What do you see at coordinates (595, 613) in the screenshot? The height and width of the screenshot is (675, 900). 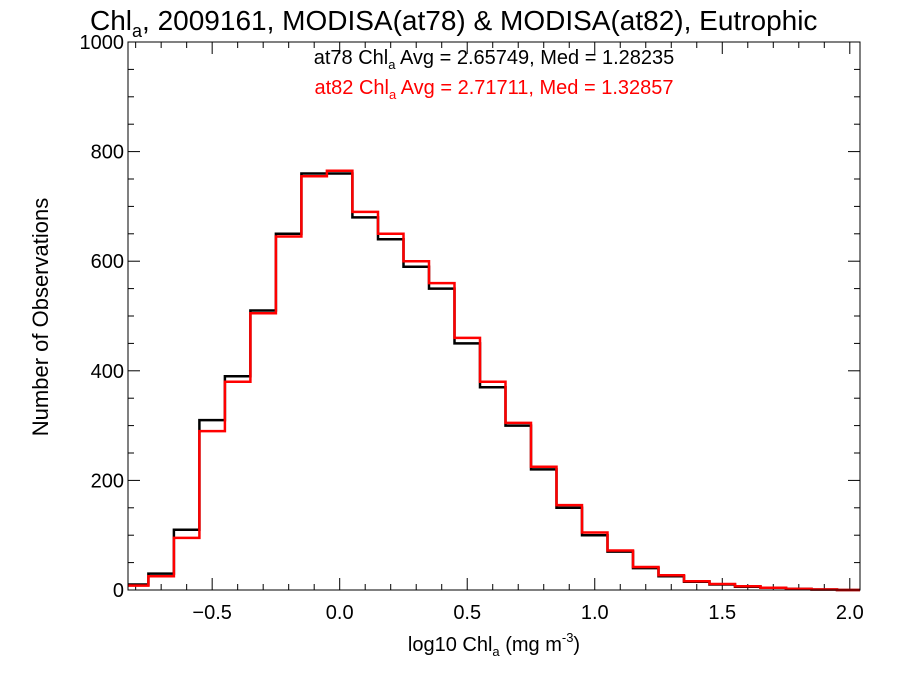 I see `x-tick-label: 1.0` at bounding box center [595, 613].